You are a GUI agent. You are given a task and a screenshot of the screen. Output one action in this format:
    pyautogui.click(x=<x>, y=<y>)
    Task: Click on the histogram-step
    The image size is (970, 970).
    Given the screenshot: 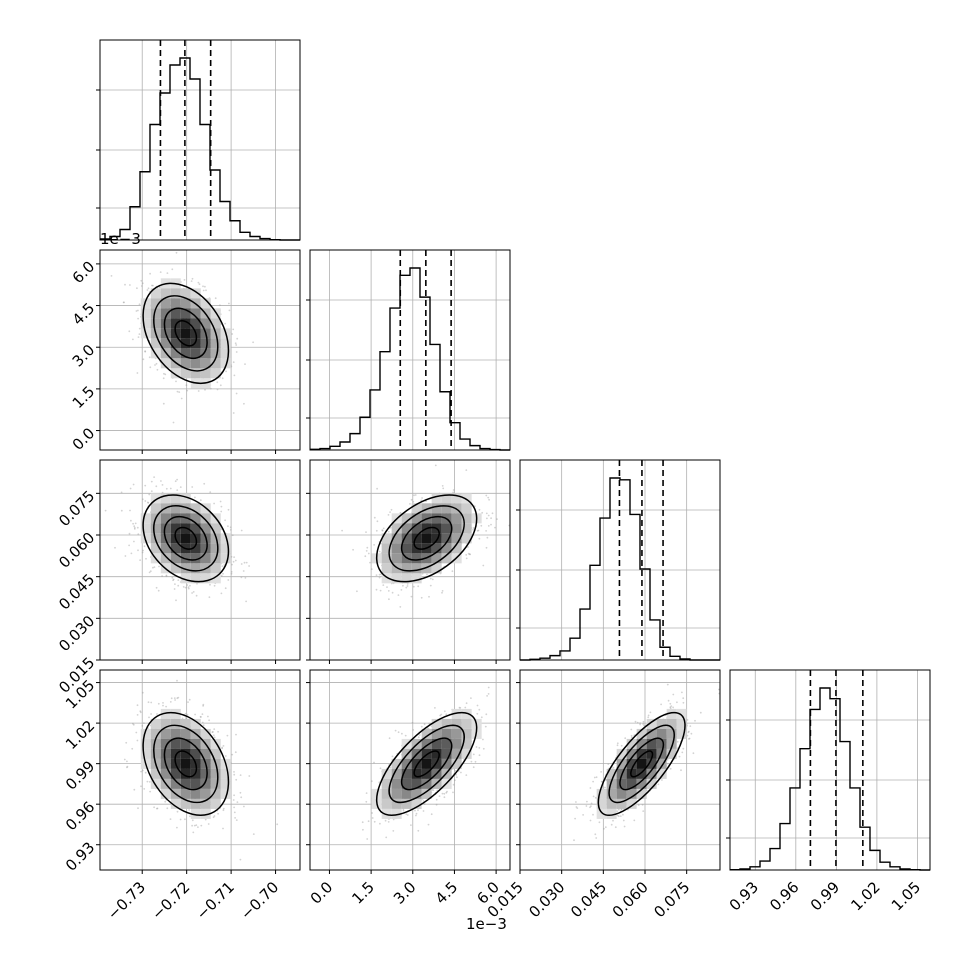 What is the action you would take?
    pyautogui.click(x=200, y=149)
    